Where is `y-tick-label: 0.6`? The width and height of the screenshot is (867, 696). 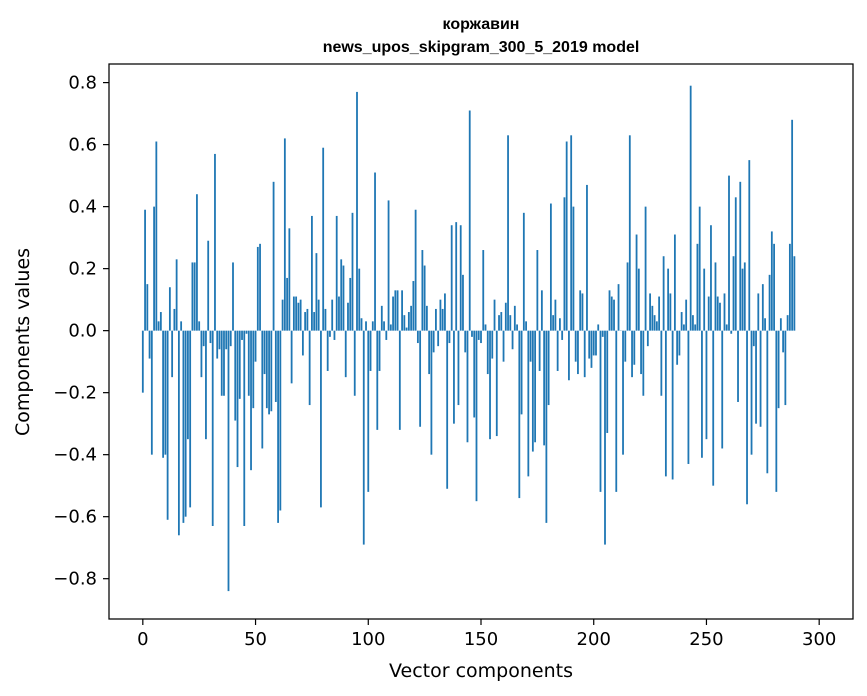 y-tick-label: 0.6 is located at coordinates (82, 145).